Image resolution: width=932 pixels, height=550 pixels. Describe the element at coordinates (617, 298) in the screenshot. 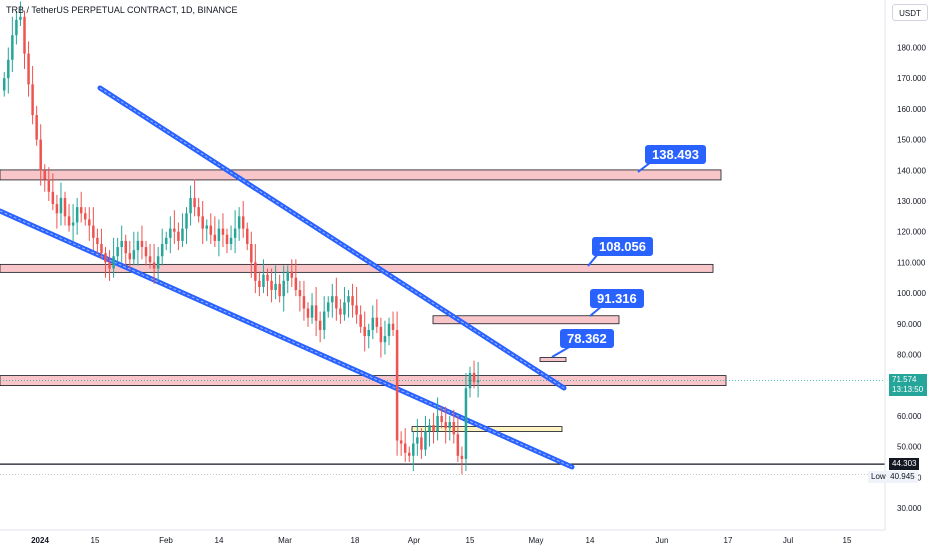

I see `label-91: 91.316` at that location.